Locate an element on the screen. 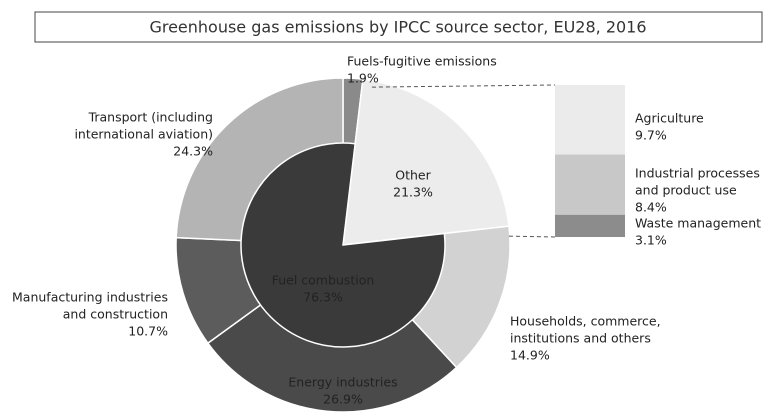  value-label: 21.3% is located at coordinates (413, 192).